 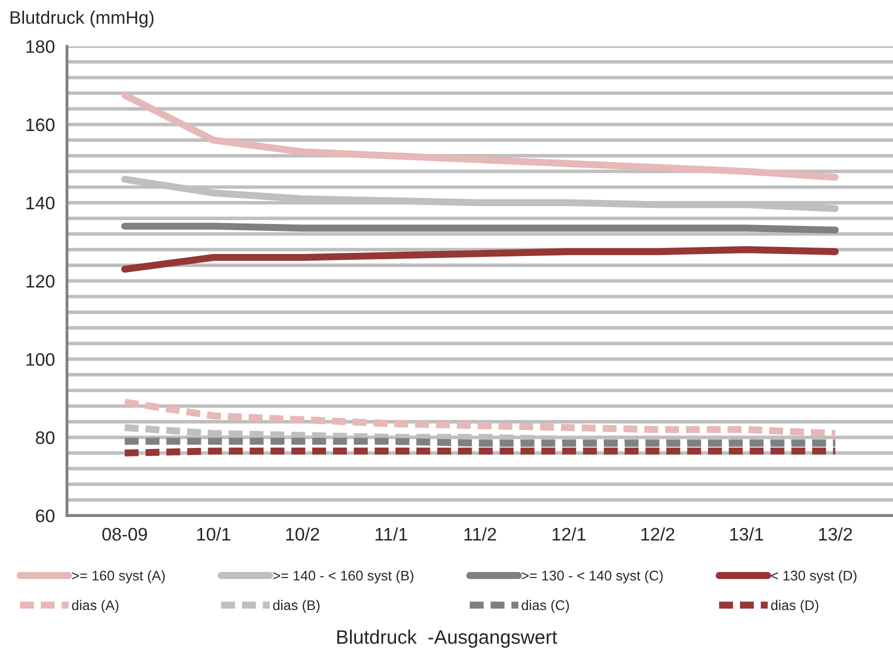 What do you see at coordinates (40, 359) in the screenshot?
I see `y-tick-label: 100` at bounding box center [40, 359].